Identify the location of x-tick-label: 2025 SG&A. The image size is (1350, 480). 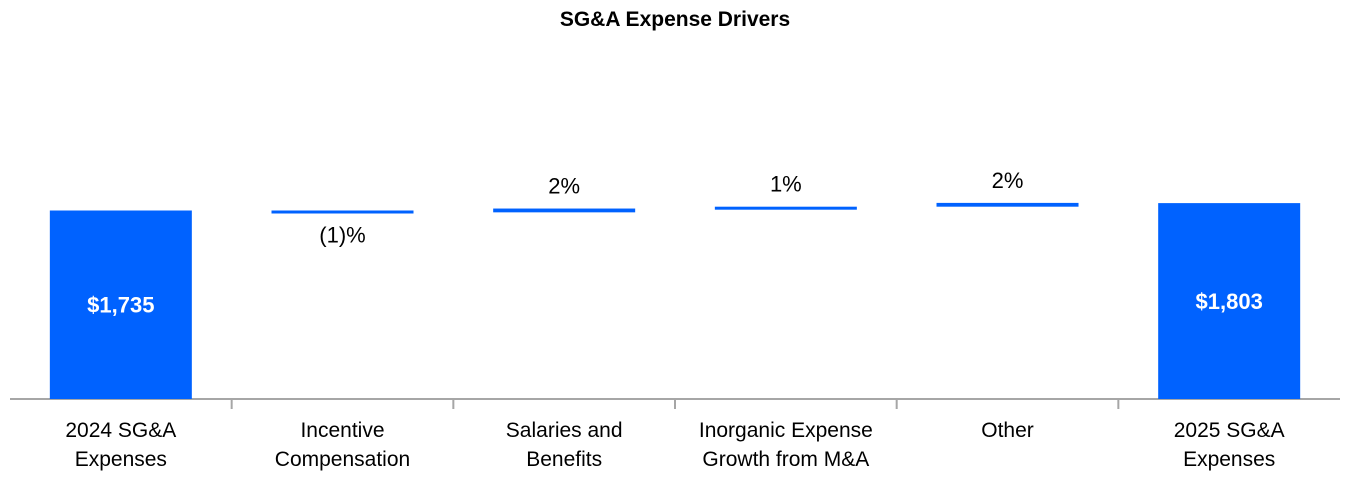
(1229, 430).